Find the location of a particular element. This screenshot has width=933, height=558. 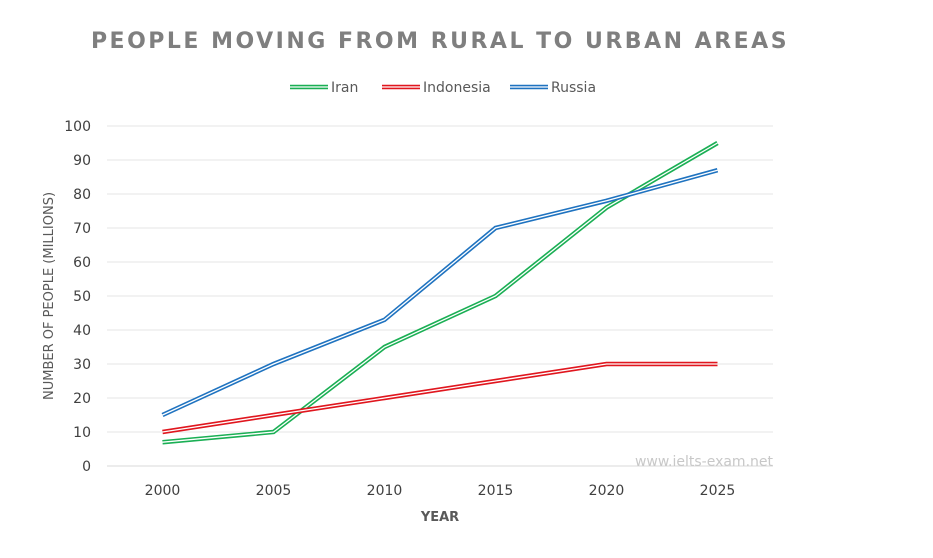

y-tick-label: 50 is located at coordinates (82, 297).